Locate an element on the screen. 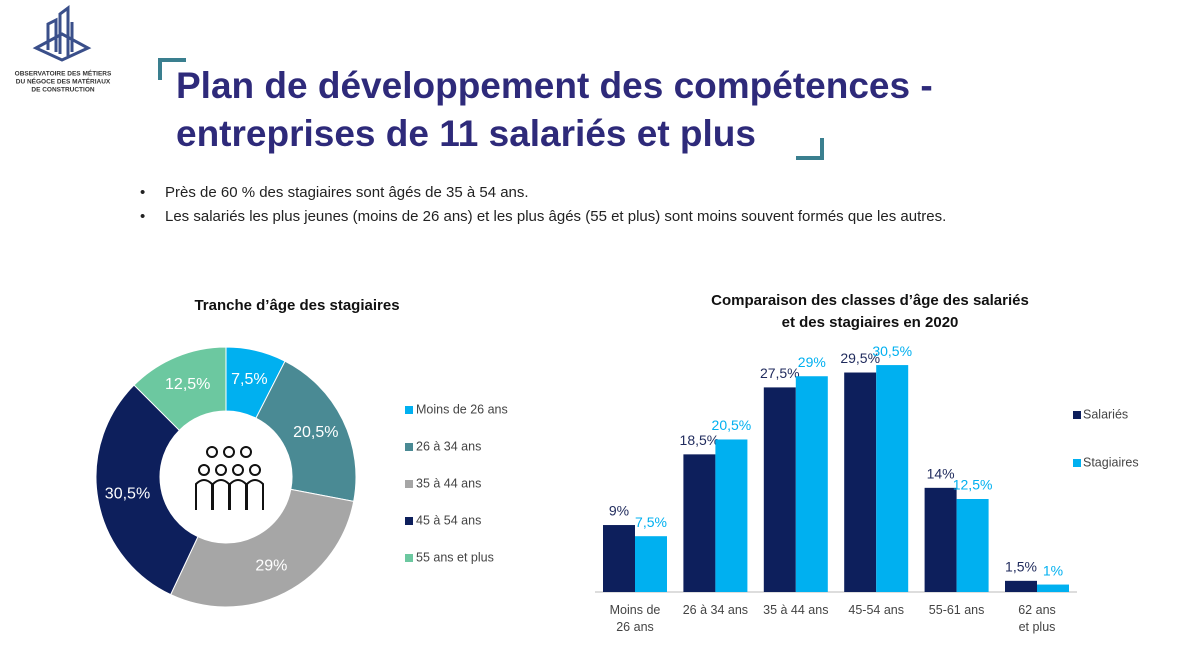 This screenshot has width=1195, height=668. value-label: 14% is located at coordinates (941, 474).